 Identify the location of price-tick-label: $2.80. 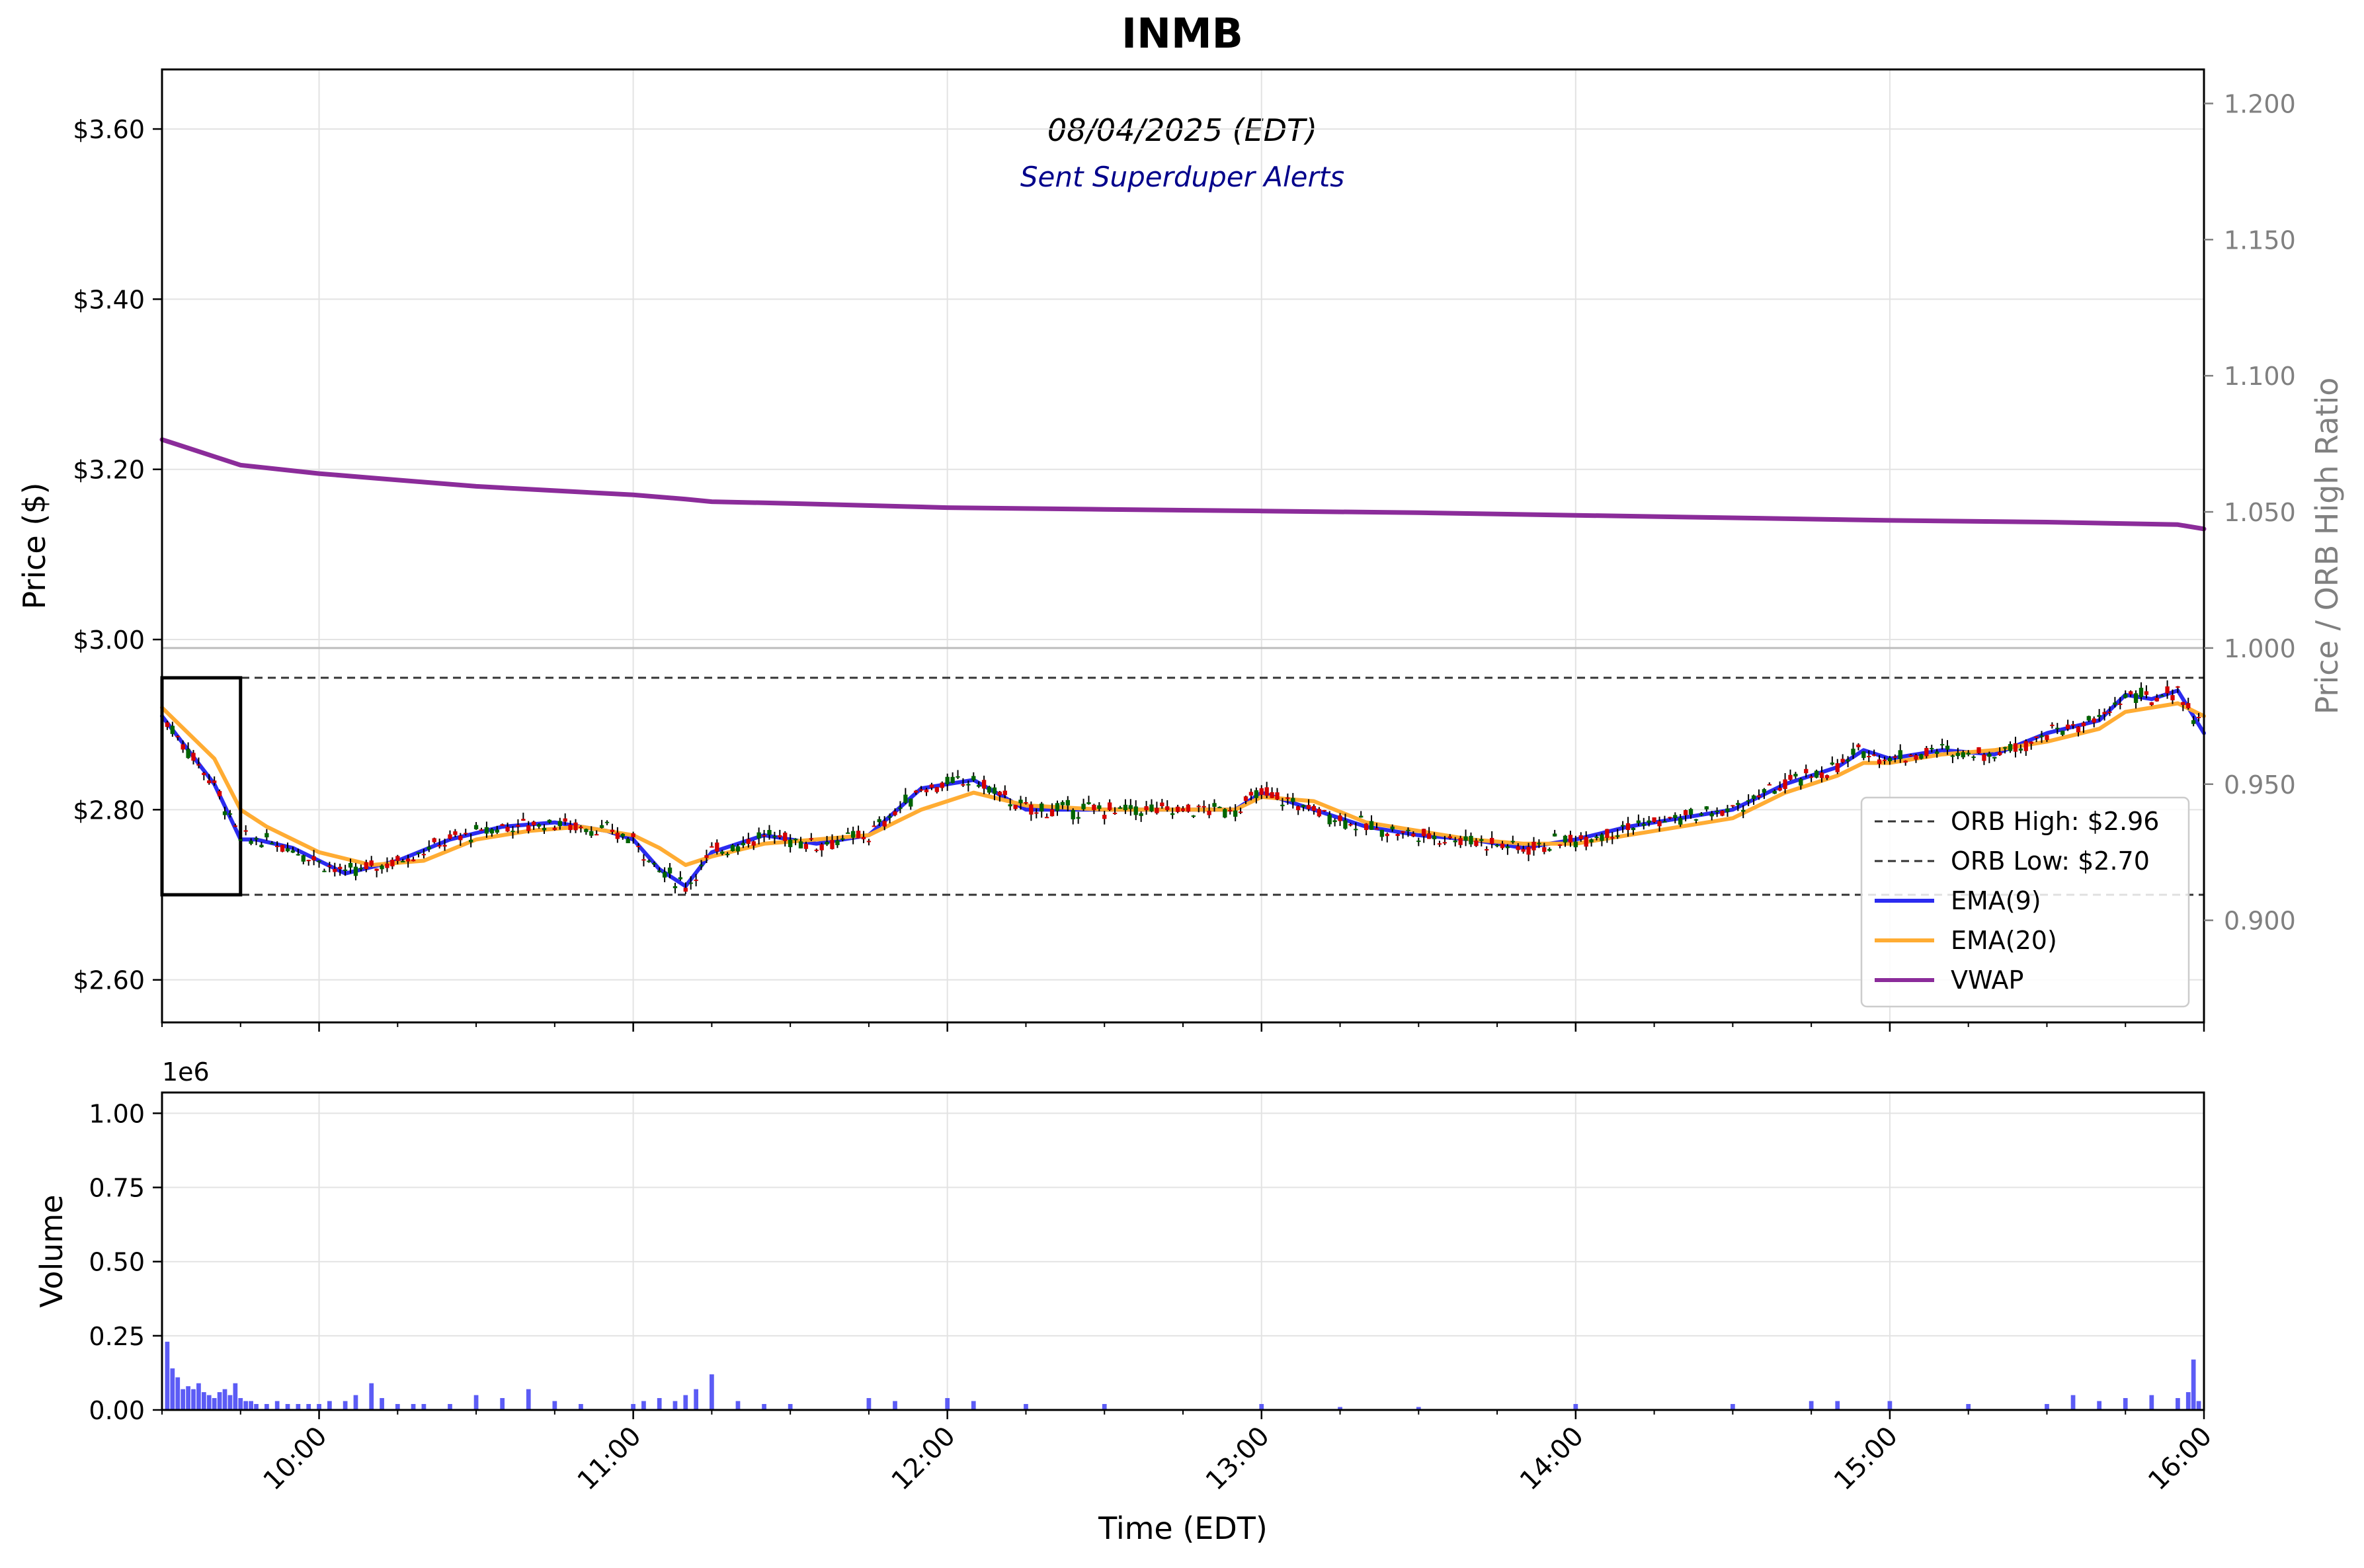
(109, 810).